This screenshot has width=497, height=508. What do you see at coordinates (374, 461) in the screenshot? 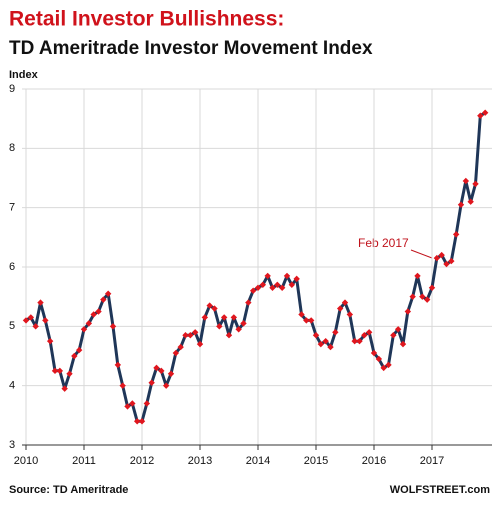
I see `x-tick-label: 2016` at bounding box center [374, 461].